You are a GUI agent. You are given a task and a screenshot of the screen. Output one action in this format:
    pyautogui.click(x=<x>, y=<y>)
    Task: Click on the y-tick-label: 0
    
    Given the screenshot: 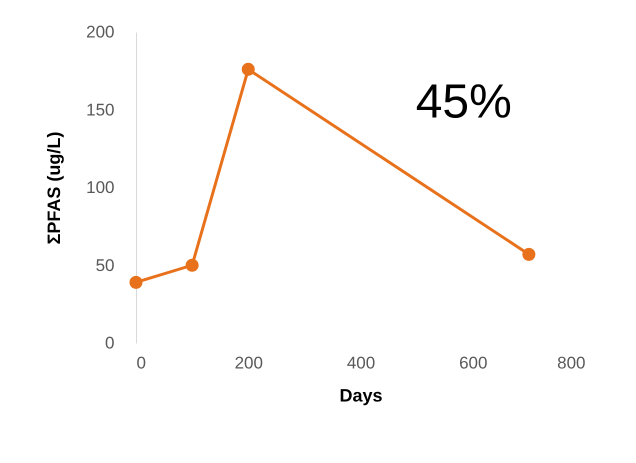 What is the action you would take?
    pyautogui.click(x=109, y=343)
    